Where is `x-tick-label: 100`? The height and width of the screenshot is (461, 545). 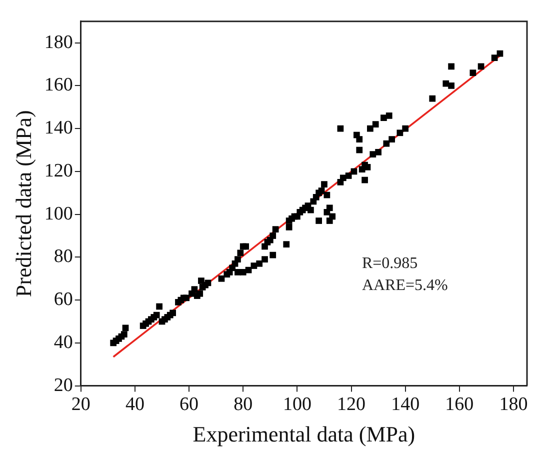
x-tick-label: 100 is located at coordinates (297, 405).